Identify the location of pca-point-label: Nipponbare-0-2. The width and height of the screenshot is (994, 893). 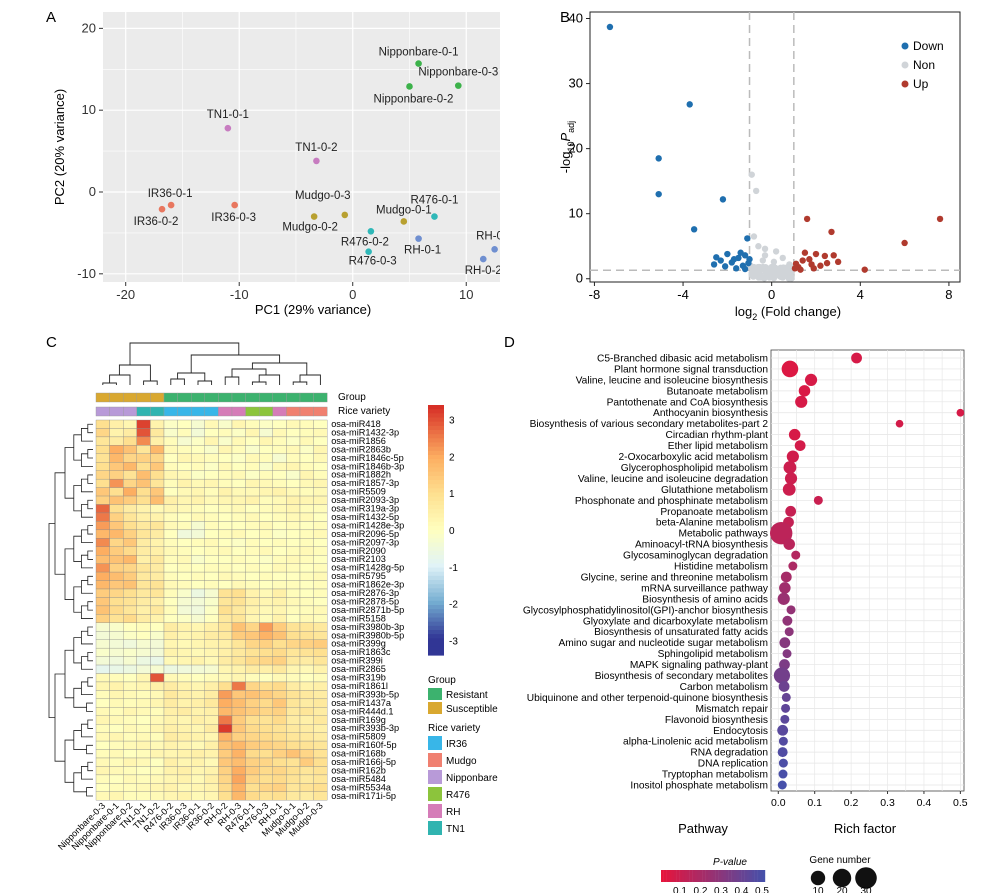
(414, 99).